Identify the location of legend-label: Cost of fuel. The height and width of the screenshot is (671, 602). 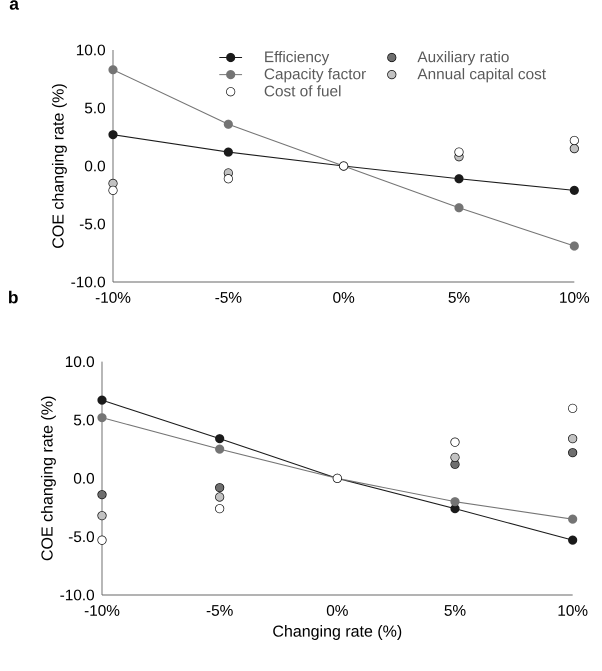
(302, 90).